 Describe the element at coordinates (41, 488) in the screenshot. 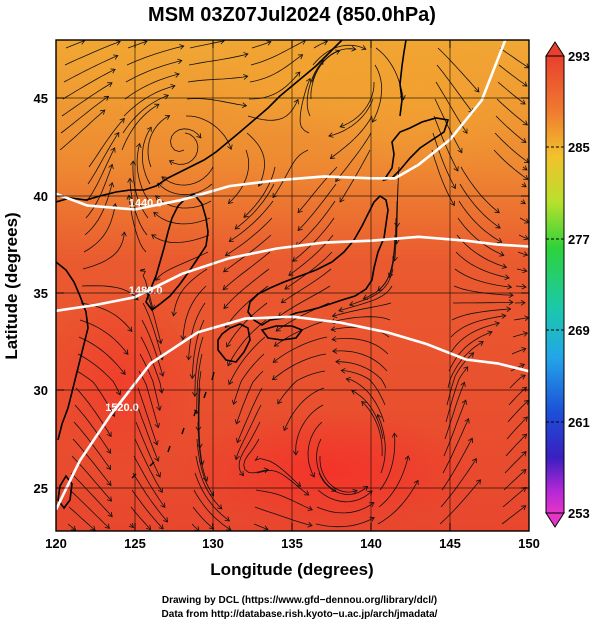

I see `y-tick-label: 25` at that location.